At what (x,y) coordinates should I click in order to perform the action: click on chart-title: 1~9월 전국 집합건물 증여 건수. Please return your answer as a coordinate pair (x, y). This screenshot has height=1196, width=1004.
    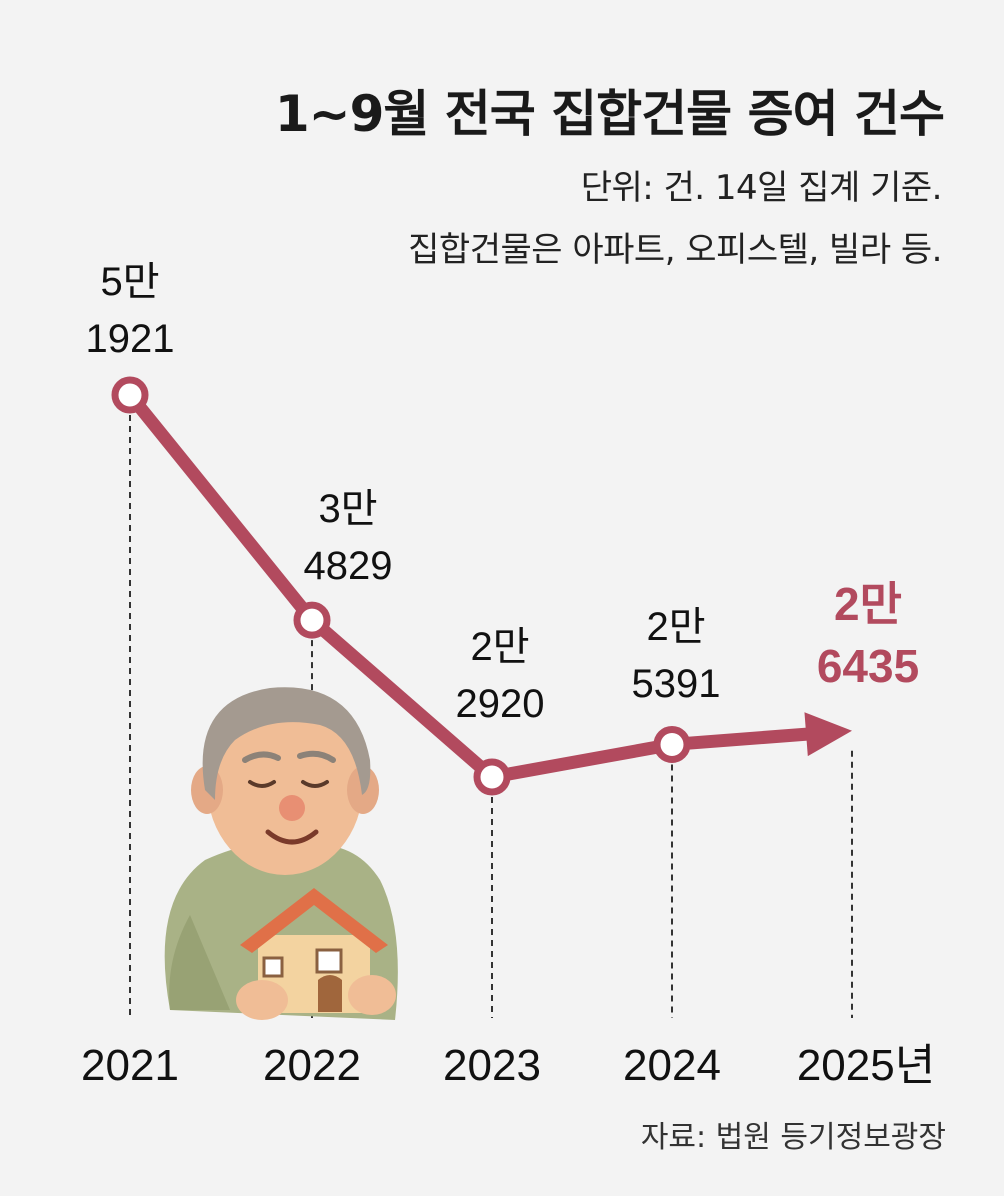
    Looking at the image, I should click on (609, 114).